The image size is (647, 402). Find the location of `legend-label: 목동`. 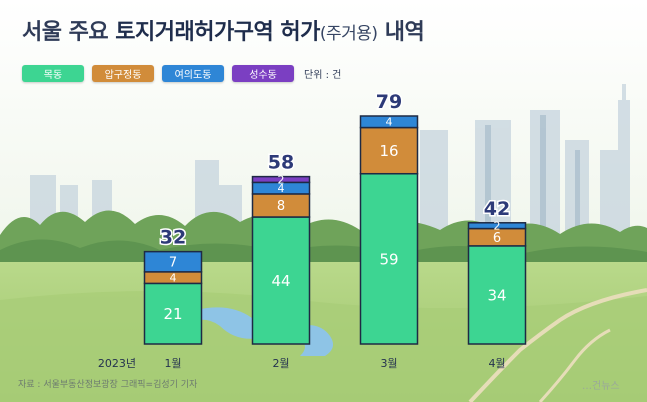

legend-label: 목동 is located at coordinates (53, 75).